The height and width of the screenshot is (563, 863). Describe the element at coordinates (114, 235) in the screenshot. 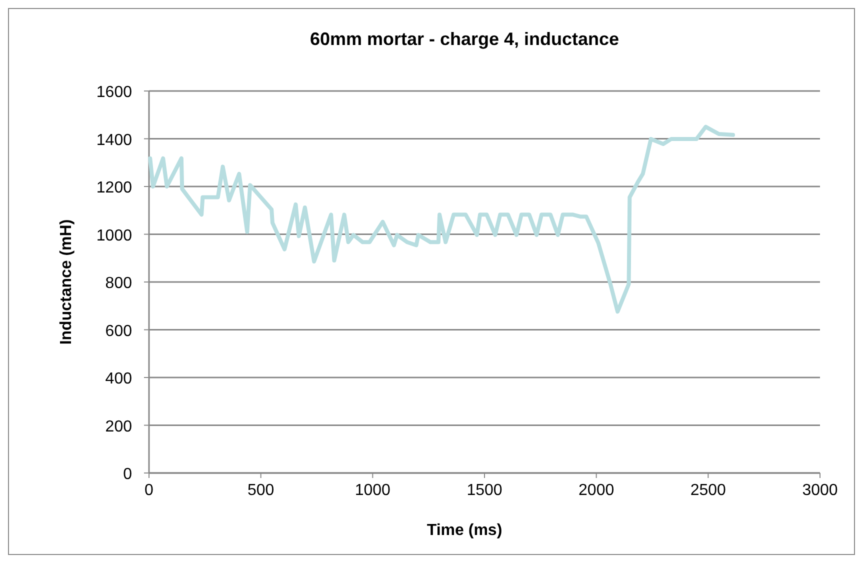

I see `y-tick-label: 1000` at that location.